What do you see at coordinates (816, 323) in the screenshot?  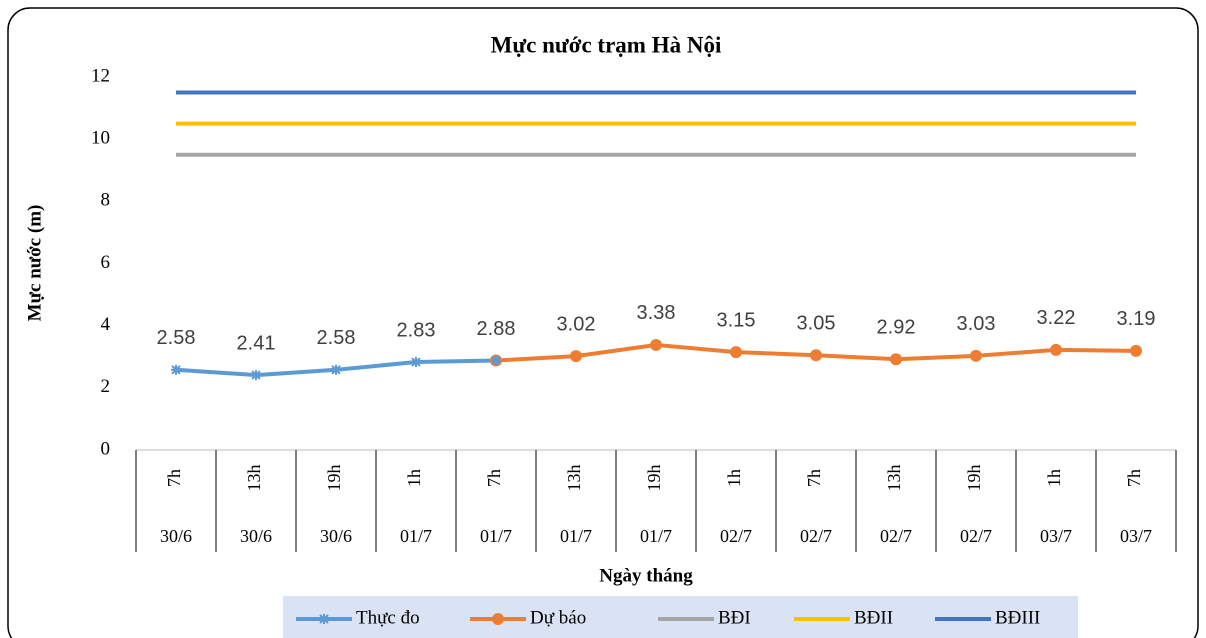 I see `data-label: 3.05` at bounding box center [816, 323].